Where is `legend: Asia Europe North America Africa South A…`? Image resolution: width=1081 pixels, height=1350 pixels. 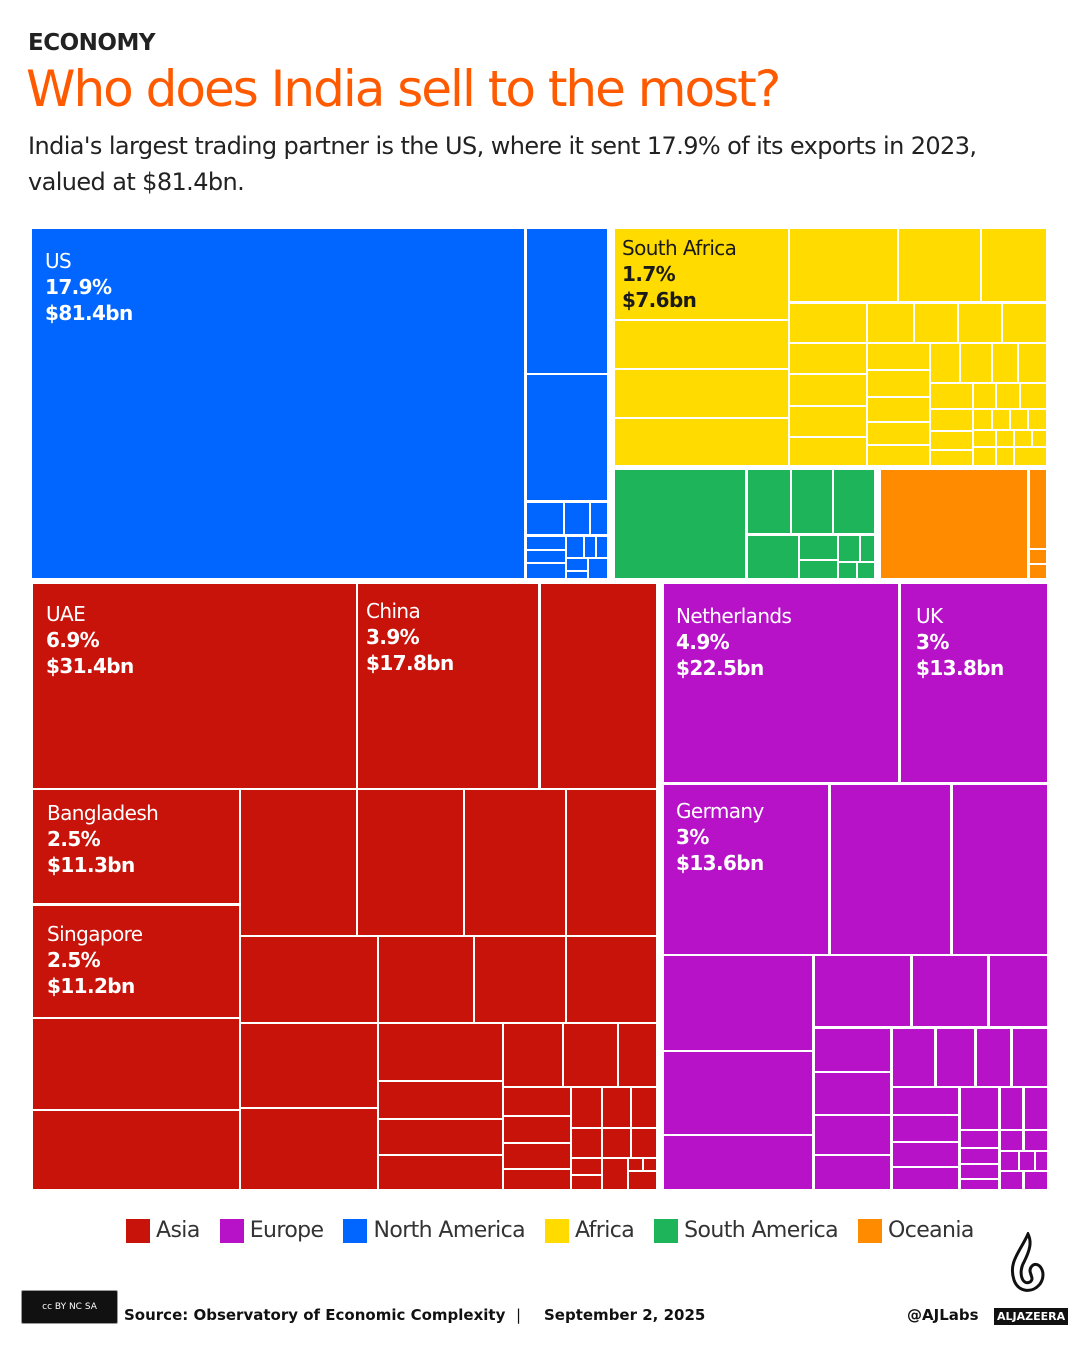 legend: Asia Europe North America Africa South A… is located at coordinates (560, 1230).